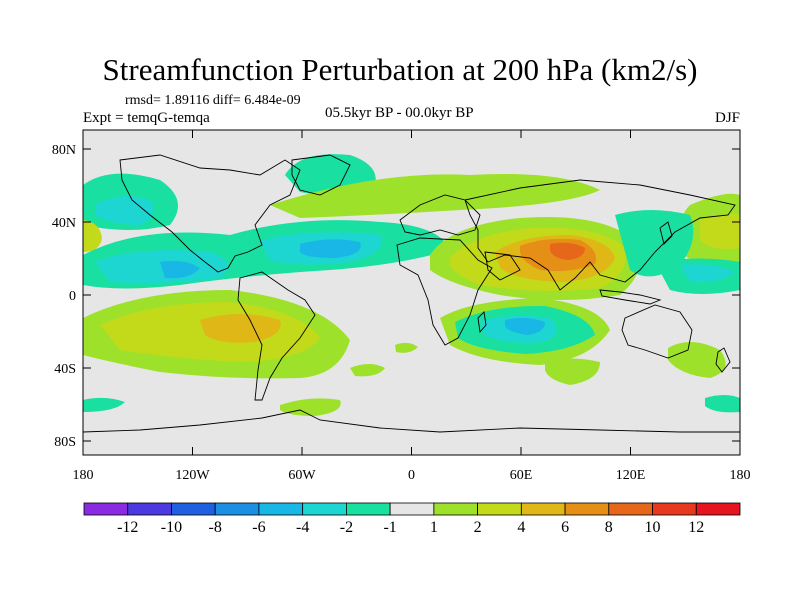  Describe the element at coordinates (521, 527) in the screenshot. I see `colorbar-label: 4` at that location.